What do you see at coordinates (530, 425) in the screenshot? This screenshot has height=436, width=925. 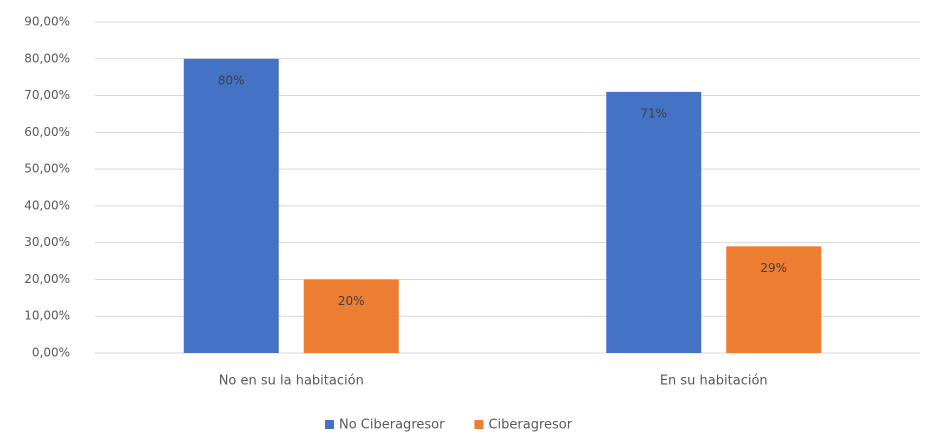 I see `legend-label: Ciberagresor` at bounding box center [530, 425].